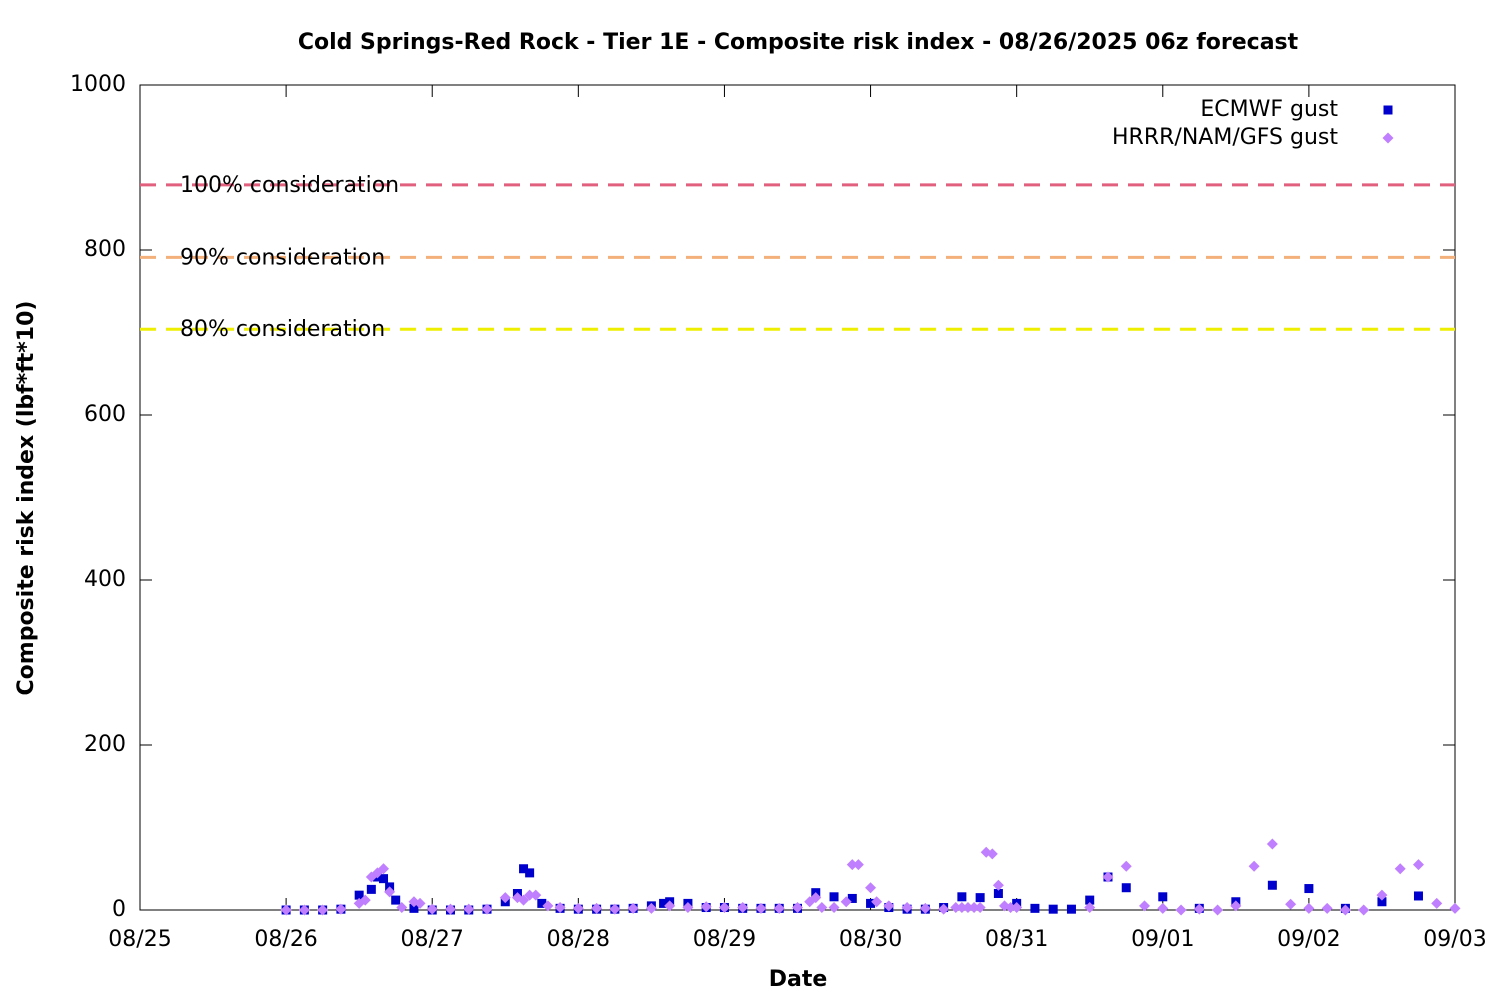  What do you see at coordinates (139, 939) in the screenshot?
I see `x-tick-label: 08/25` at bounding box center [139, 939].